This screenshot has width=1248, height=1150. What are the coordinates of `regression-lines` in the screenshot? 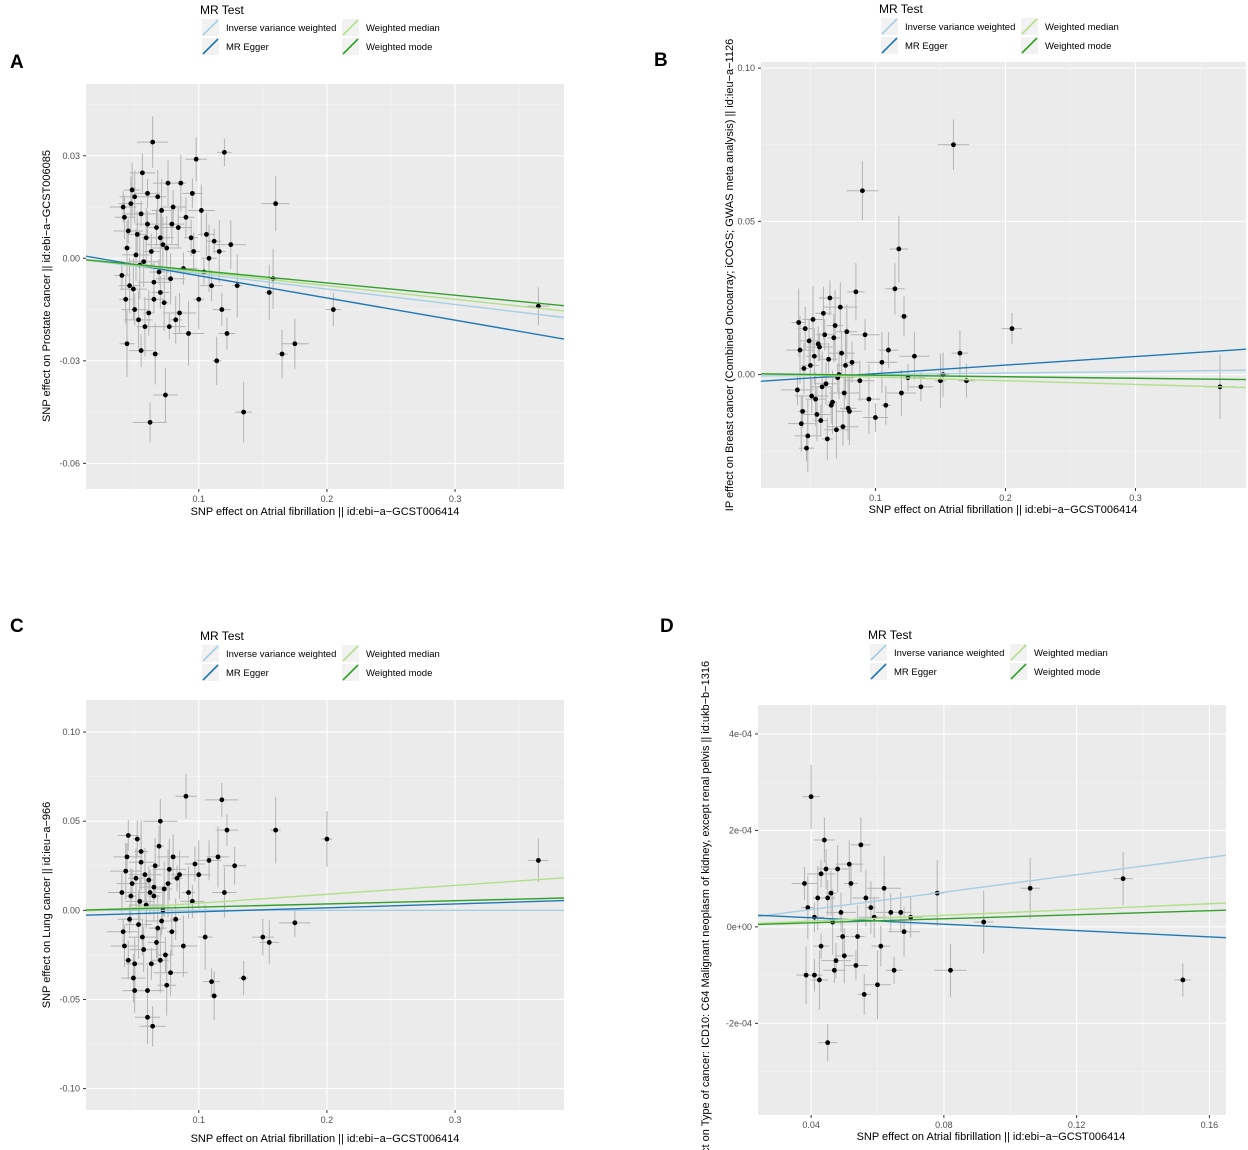 It's located at (1003, 368).